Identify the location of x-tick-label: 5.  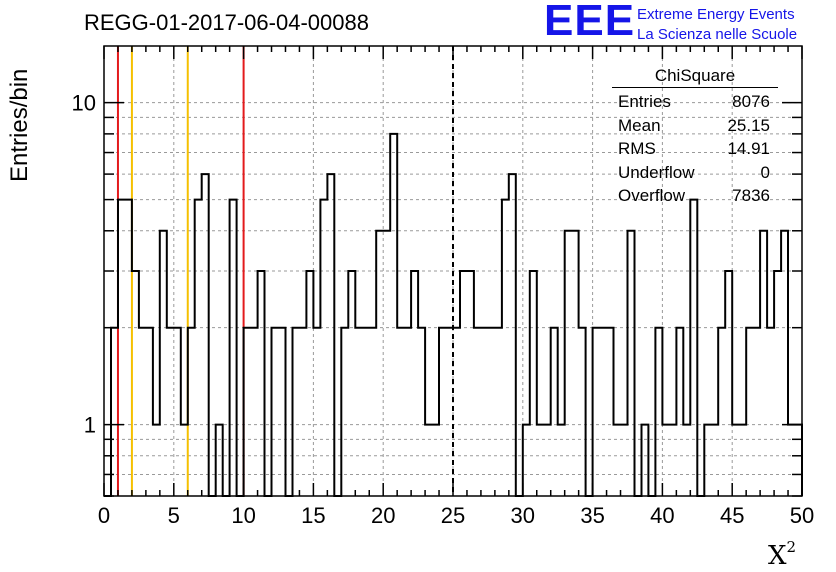
(174, 515).